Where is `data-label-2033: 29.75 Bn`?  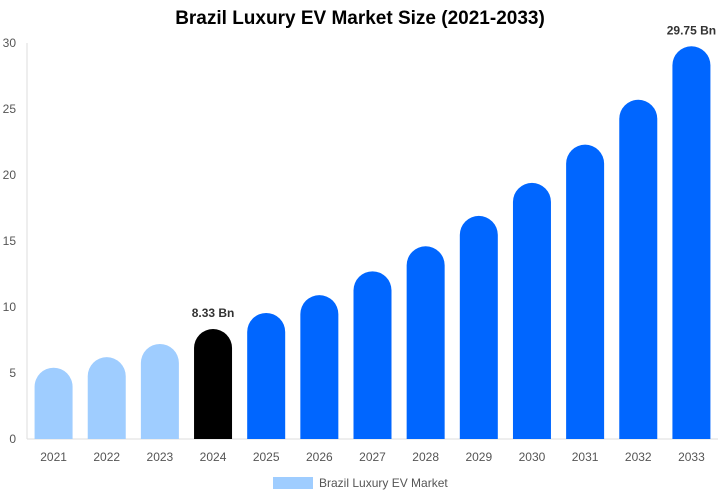
data-label-2033: 29.75 Bn is located at coordinates (691, 30).